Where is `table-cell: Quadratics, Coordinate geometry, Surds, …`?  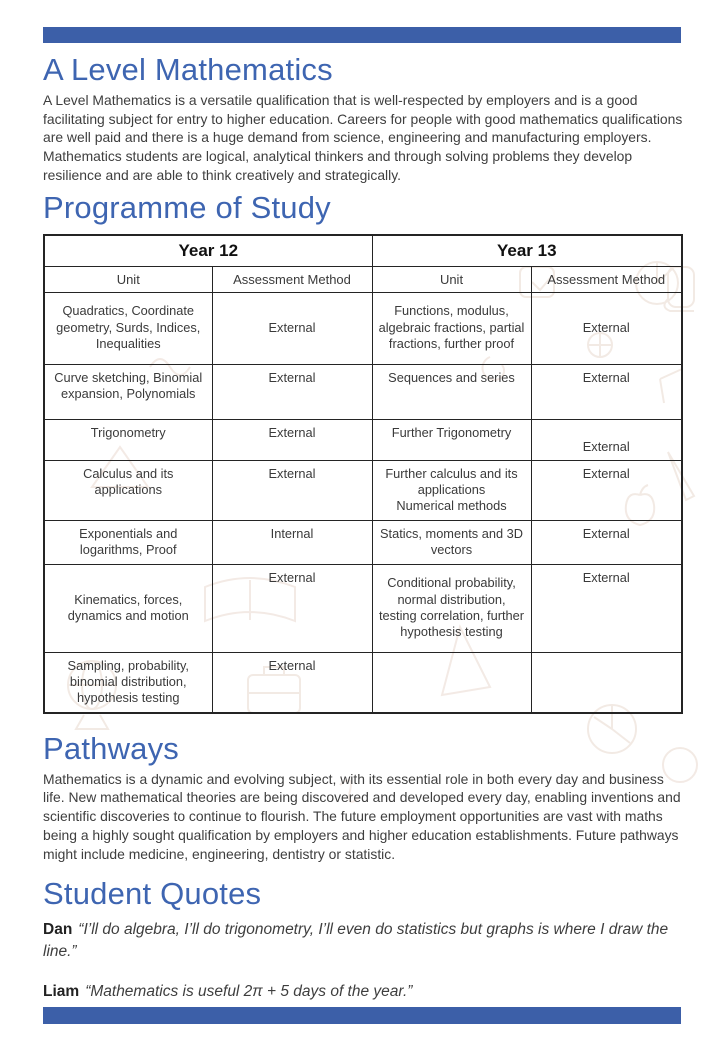
table-cell: Quadratics, Coordinate geometry, Surds, … is located at coordinates (128, 328).